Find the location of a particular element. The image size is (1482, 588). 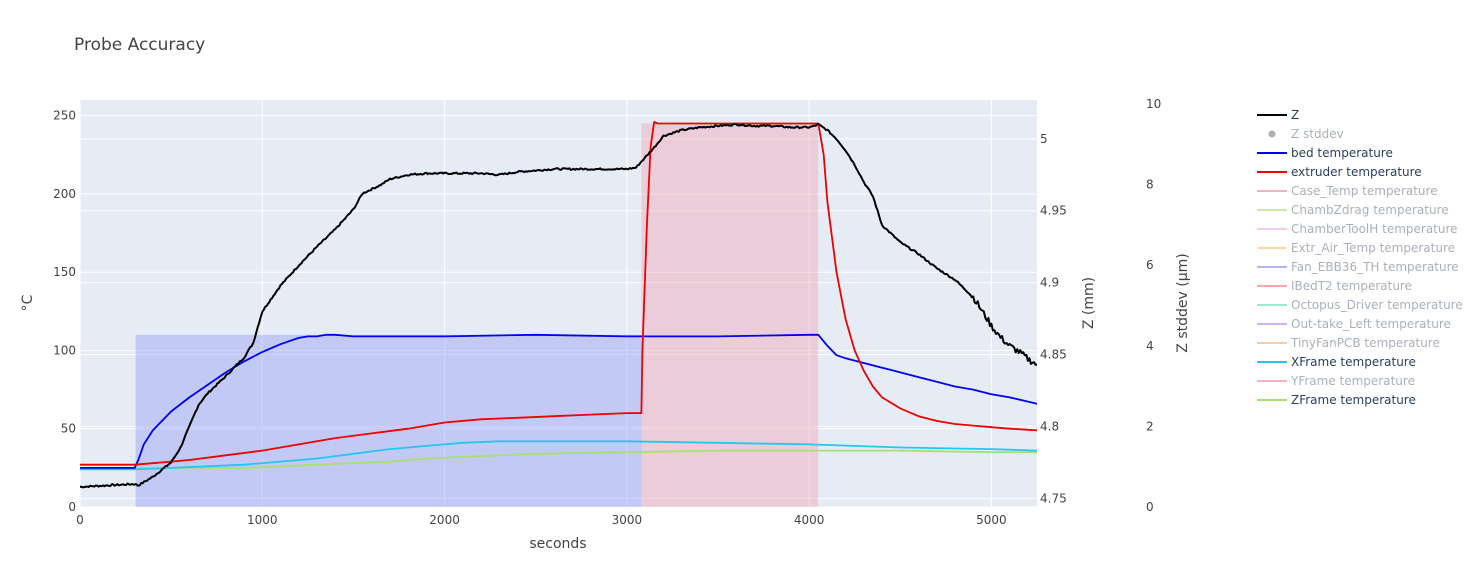

y-left-tick-label: 200 is located at coordinates (64, 194).